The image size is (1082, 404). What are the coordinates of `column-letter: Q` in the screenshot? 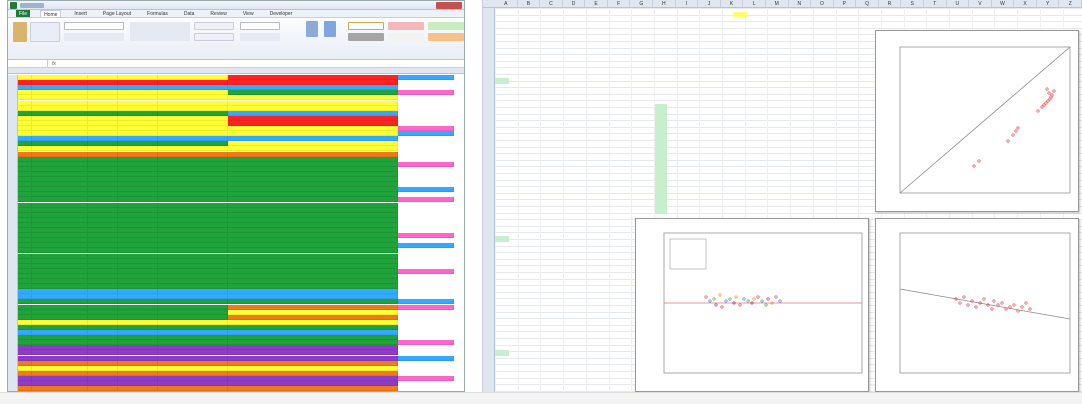 It's located at (867, 3).